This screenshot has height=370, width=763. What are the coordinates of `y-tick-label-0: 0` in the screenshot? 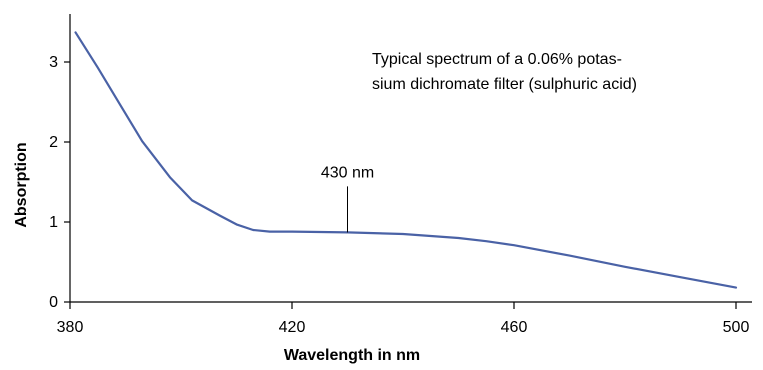 It's located at (53, 302).